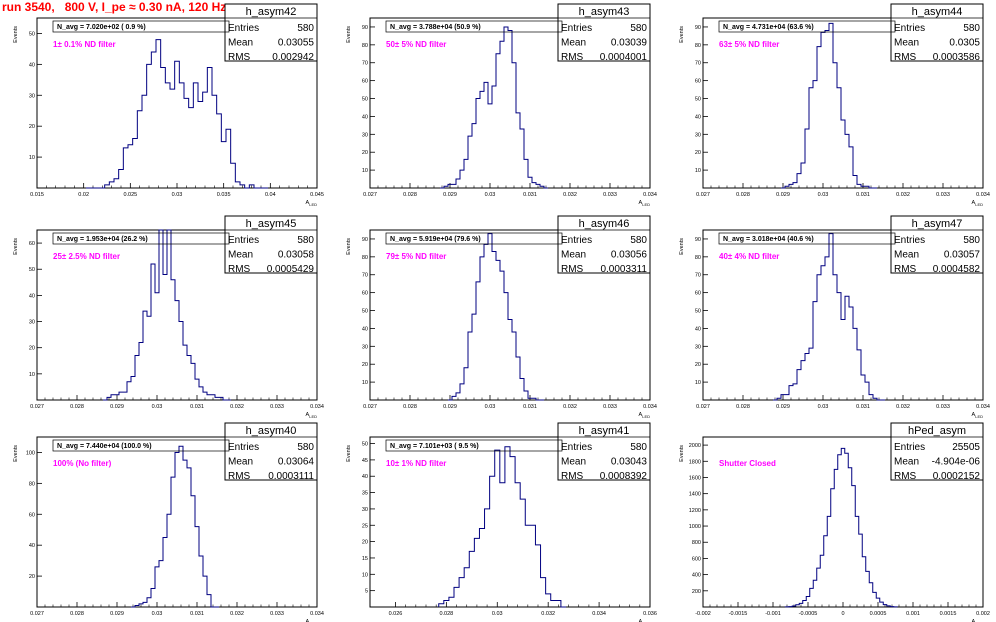 The height and width of the screenshot is (622, 996). What do you see at coordinates (271, 431) in the screenshot?
I see `histogram-name: h_asym40` at bounding box center [271, 431].